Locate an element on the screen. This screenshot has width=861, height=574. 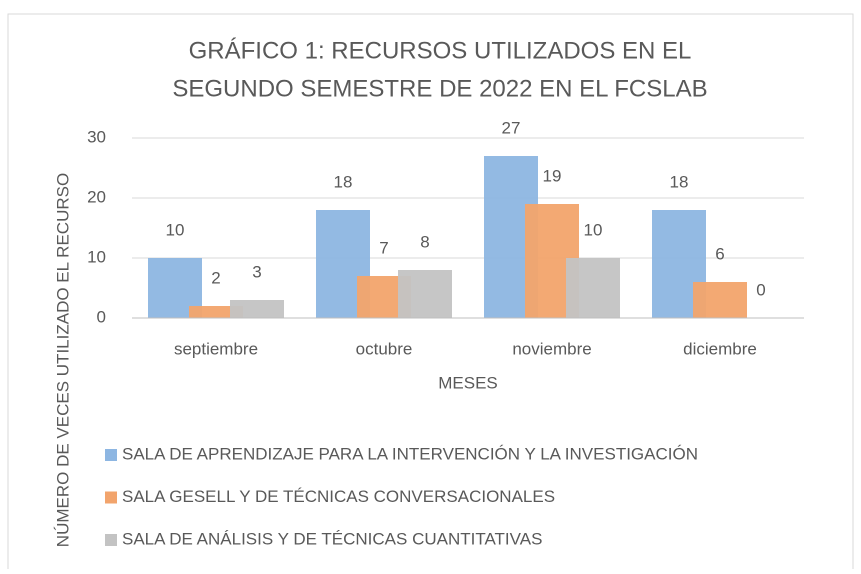
x-axis-label: MESES is located at coordinates (468, 382).